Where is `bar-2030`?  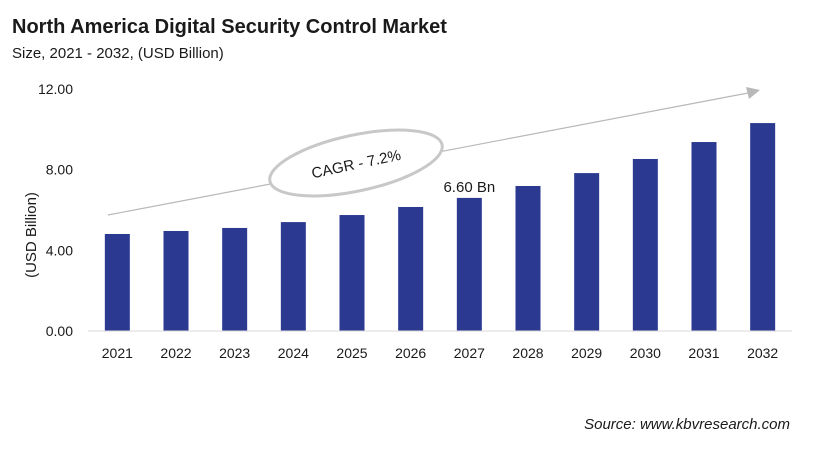
bar-2030 is located at coordinates (645, 244).